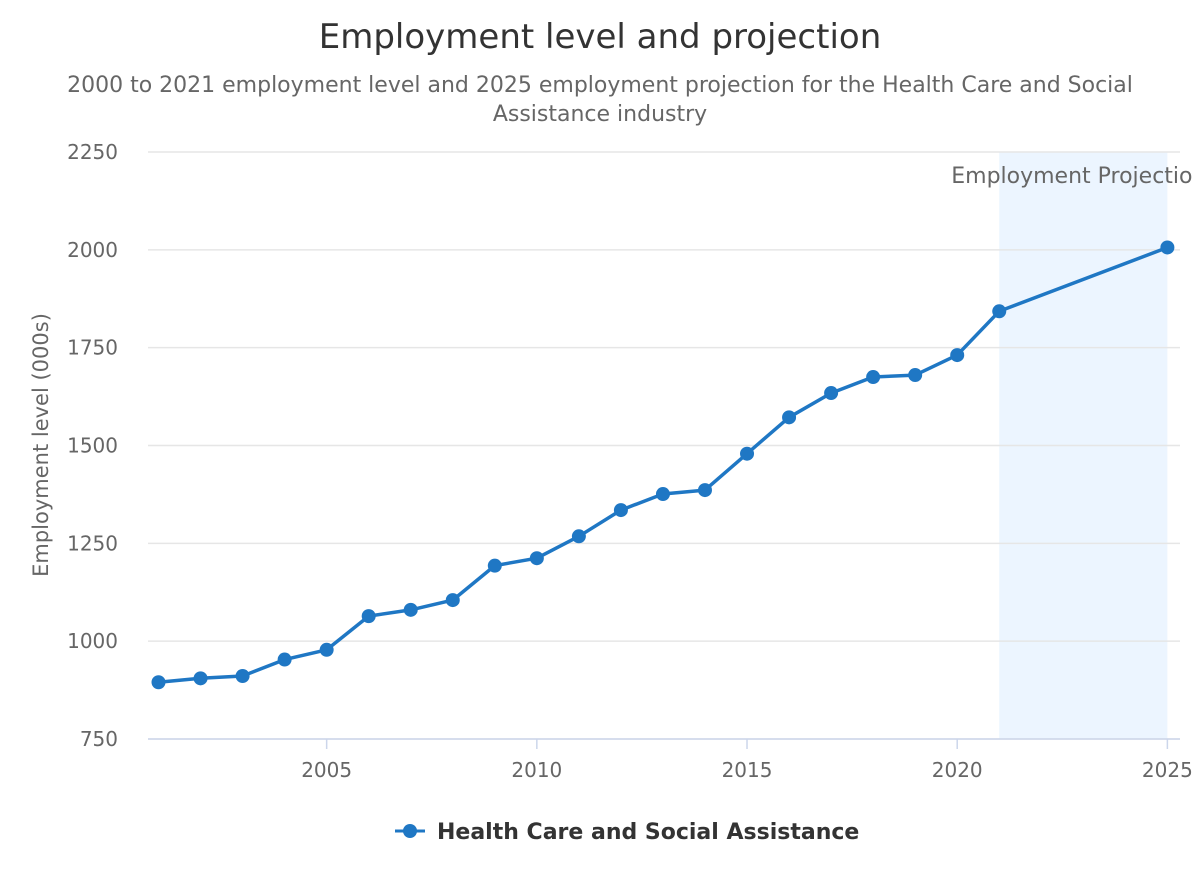 The height and width of the screenshot is (886, 1200). Describe the element at coordinates (158, 682) in the screenshot. I see `data-point-2001` at that location.